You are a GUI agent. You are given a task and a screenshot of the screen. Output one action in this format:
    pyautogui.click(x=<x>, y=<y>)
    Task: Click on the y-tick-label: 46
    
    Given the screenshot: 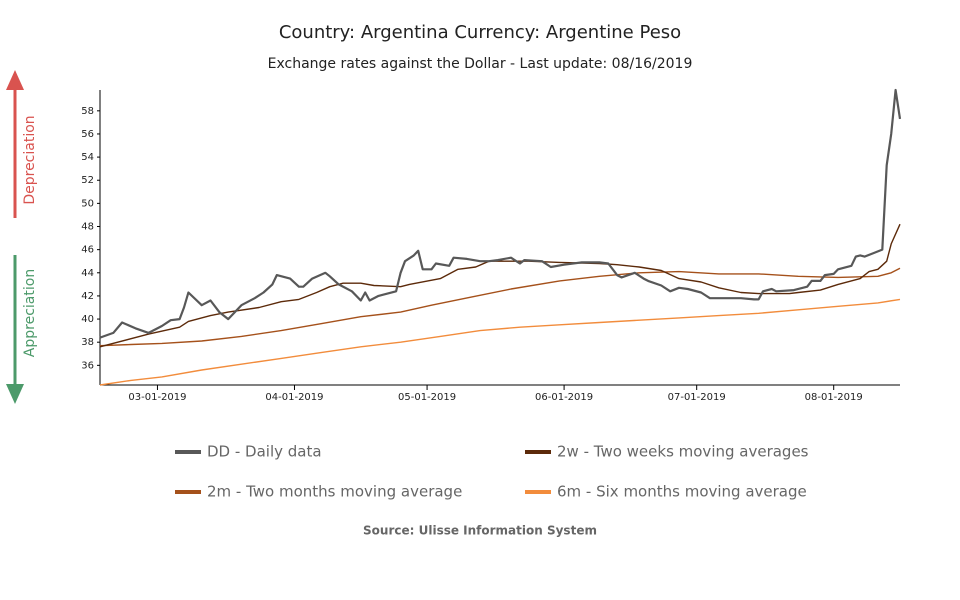 What is the action you would take?
    pyautogui.click(x=87, y=250)
    